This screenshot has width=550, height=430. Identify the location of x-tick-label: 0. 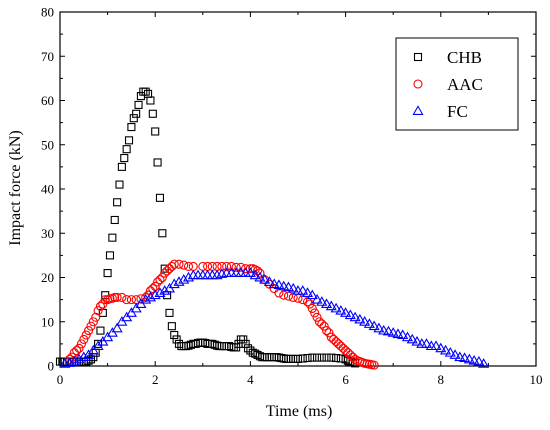
(60, 379).